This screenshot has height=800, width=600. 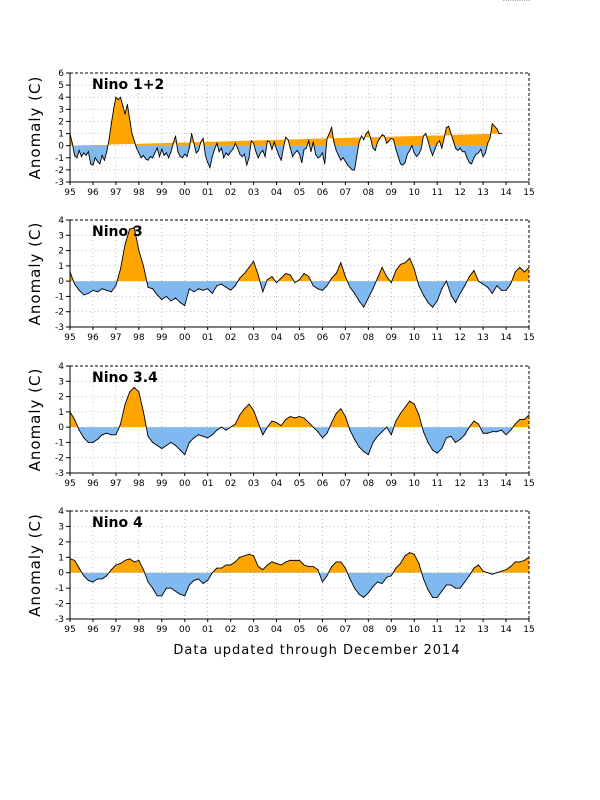 I want to click on x-tick-label: 05, so click(x=299, y=338).